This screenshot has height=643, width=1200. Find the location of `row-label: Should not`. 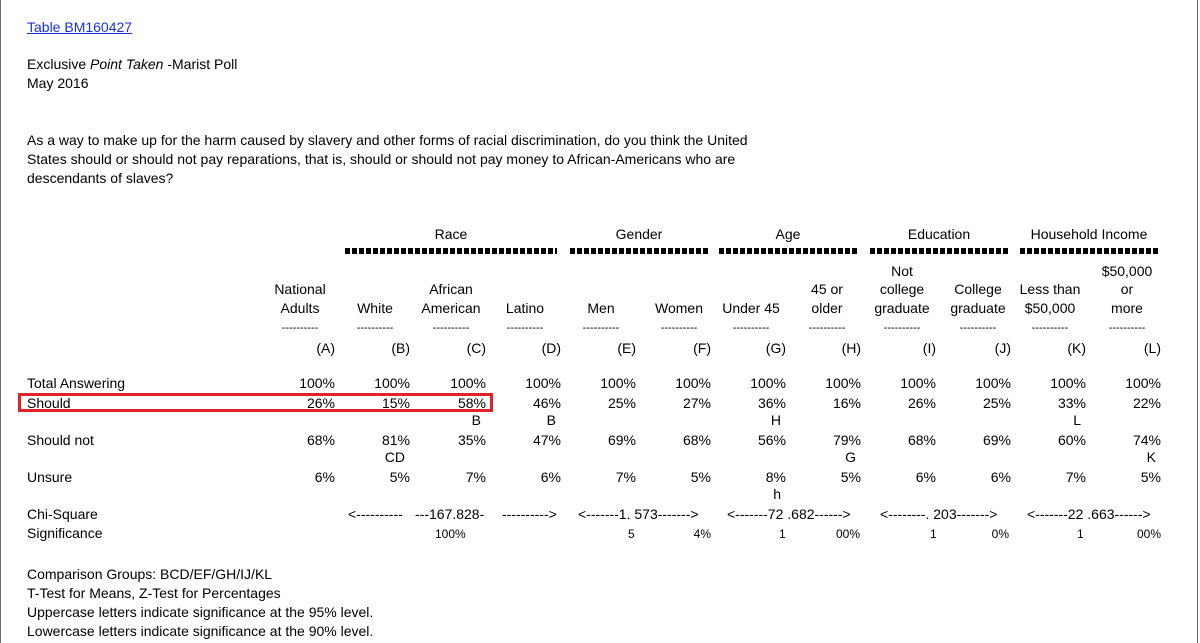

row-label: Should not is located at coordinates (60, 440).